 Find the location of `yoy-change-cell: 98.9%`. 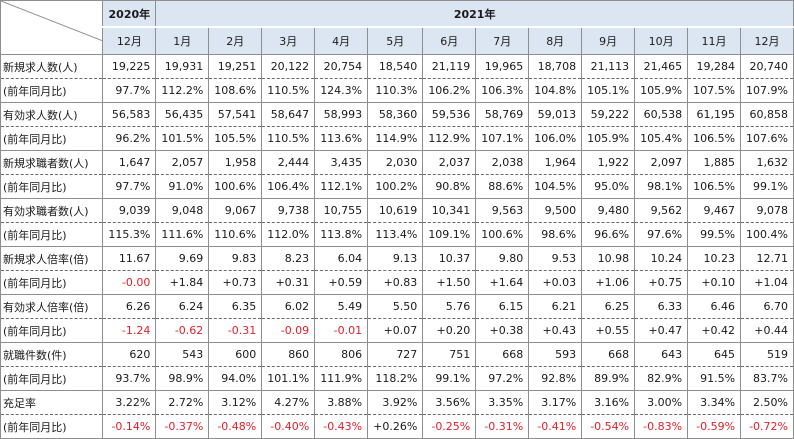

yoy-change-cell: 98.9% is located at coordinates (182, 378).